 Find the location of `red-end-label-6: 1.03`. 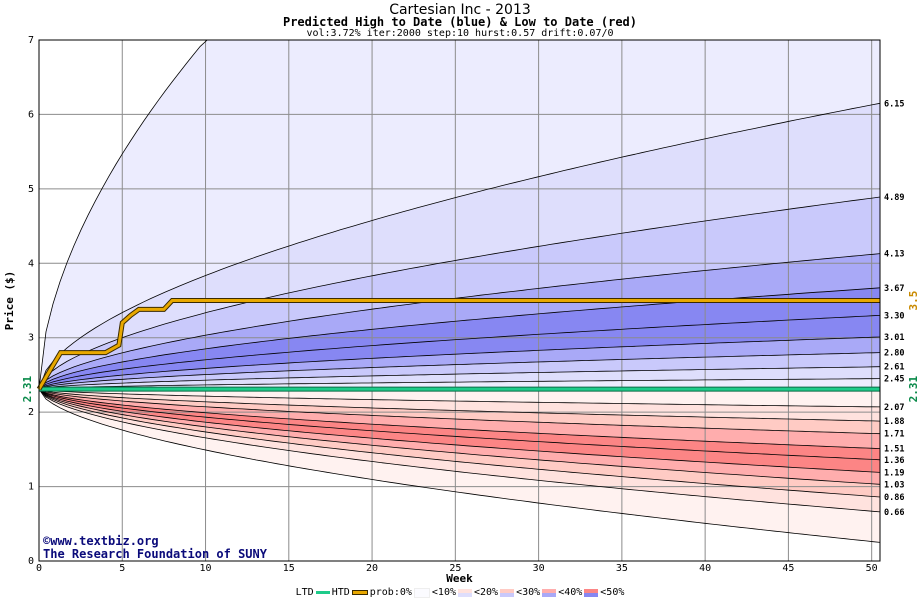

red-end-label-6: 1.03 is located at coordinates (894, 485).